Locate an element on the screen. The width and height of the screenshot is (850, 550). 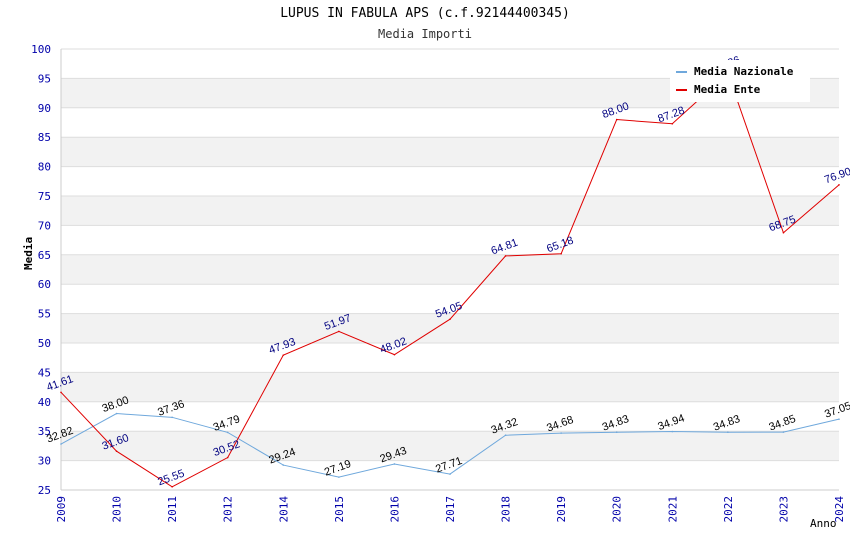
x-tick-label: 2009 is located at coordinates (61, 509).